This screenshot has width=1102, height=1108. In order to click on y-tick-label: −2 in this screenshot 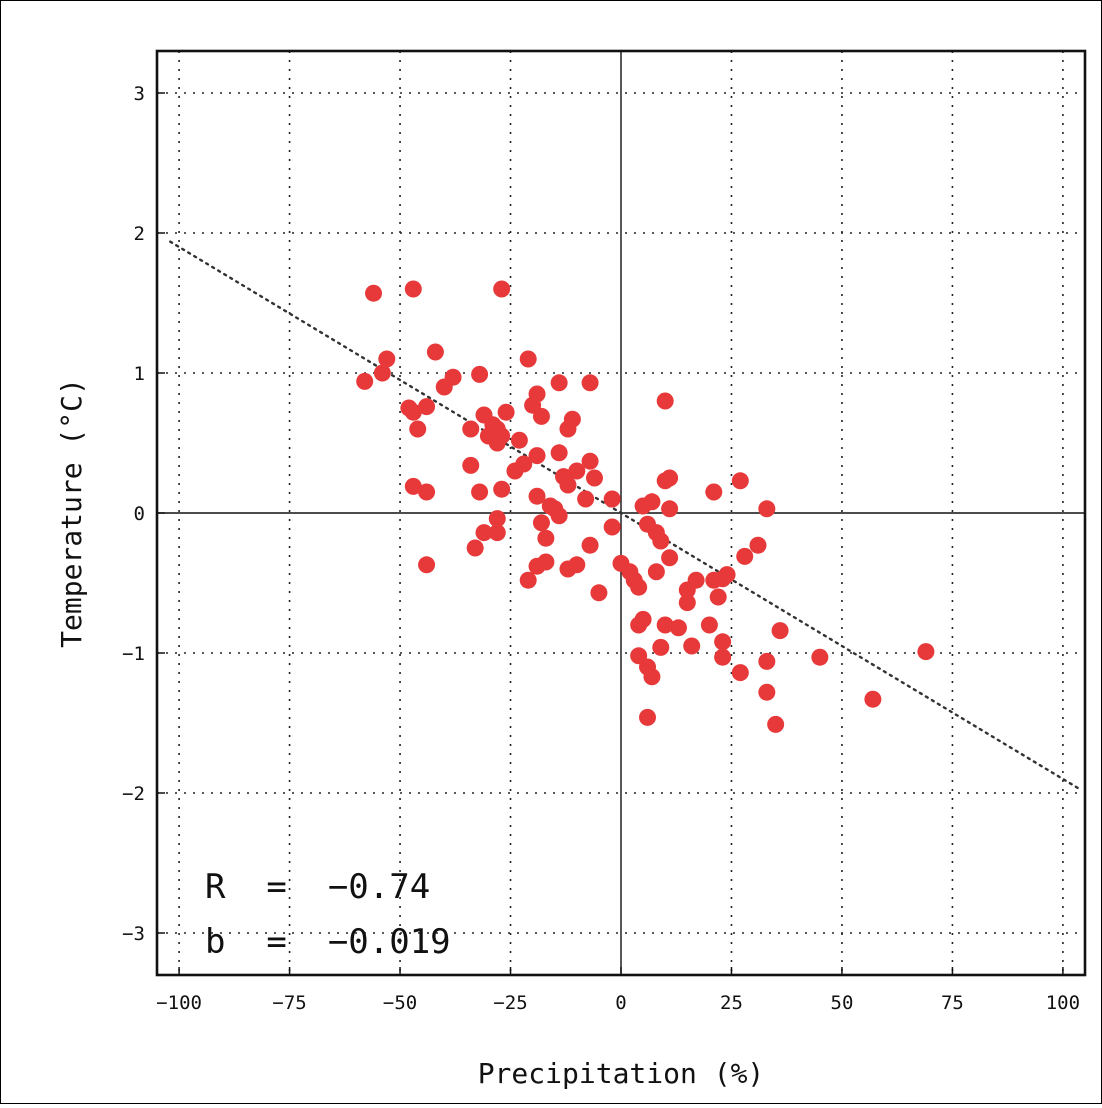, I will do `click(133, 794)`.